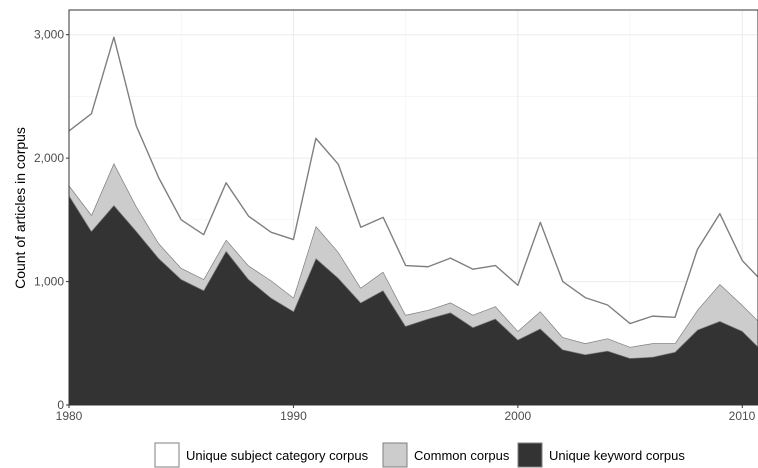 The image size is (758, 468). Describe the element at coordinates (617, 455) in the screenshot. I see `legend-label: Unique keyword corpus` at that location.